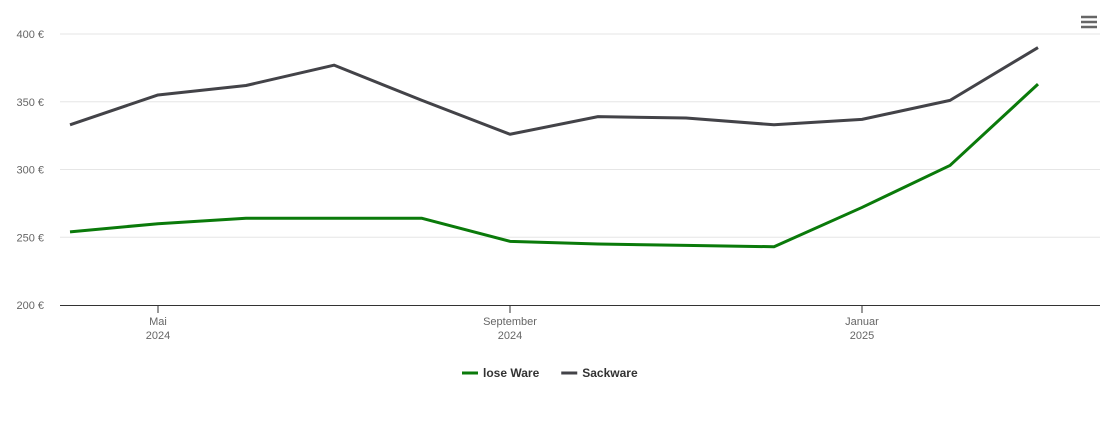 This screenshot has height=423, width=1110. Describe the element at coordinates (30, 103) in the screenshot. I see `y-tick-label: 350 €` at that location.